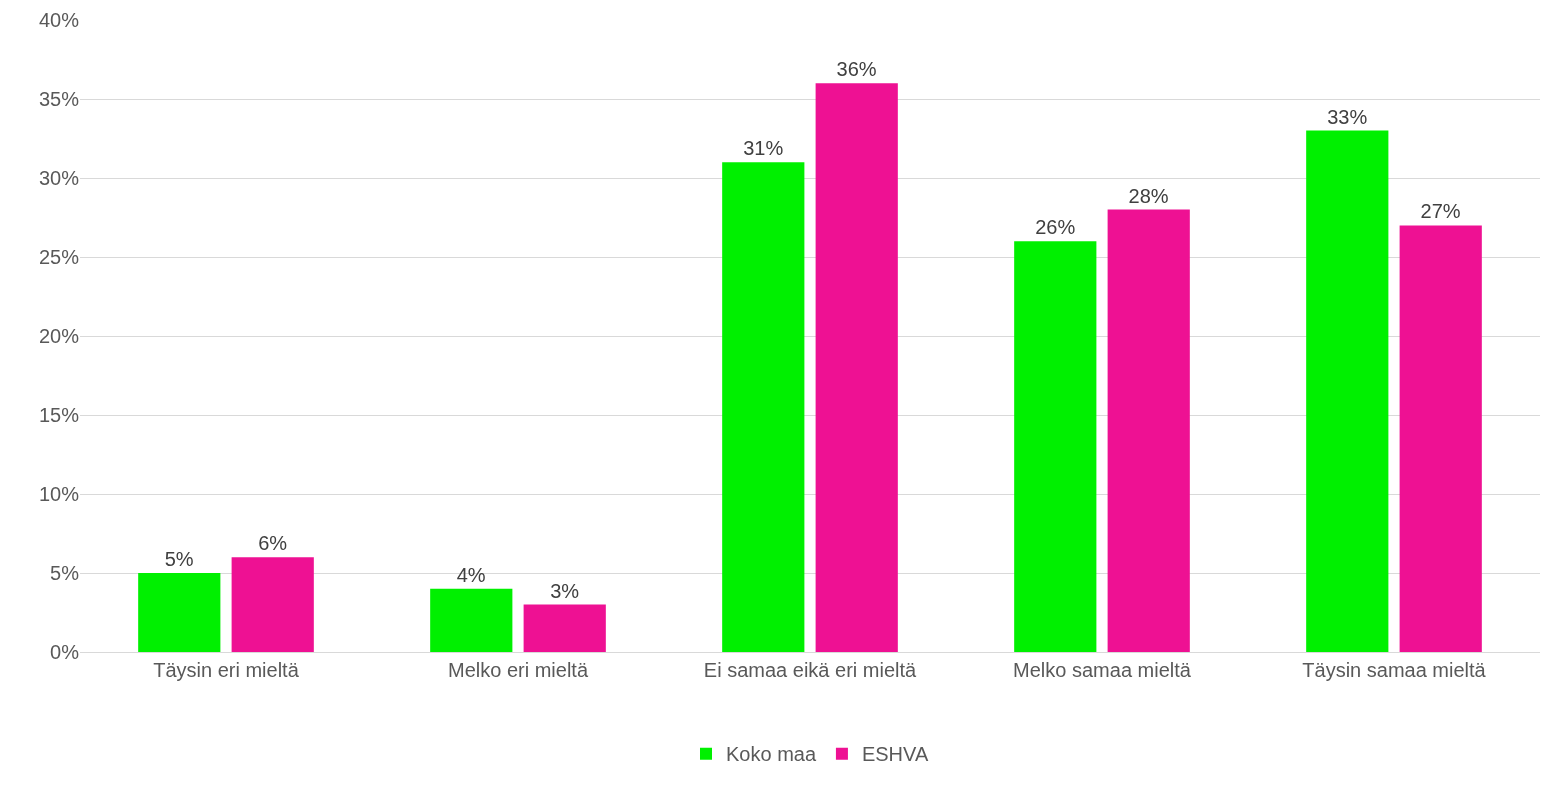  What do you see at coordinates (1347, 116) in the screenshot?
I see `data-label: 33%` at bounding box center [1347, 116].